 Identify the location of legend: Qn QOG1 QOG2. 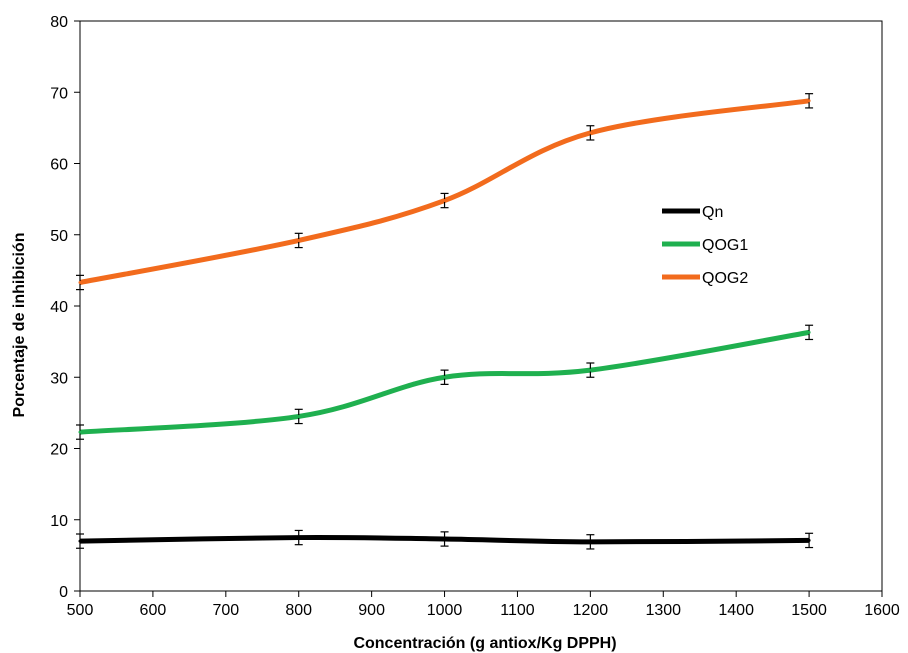
(705, 245).